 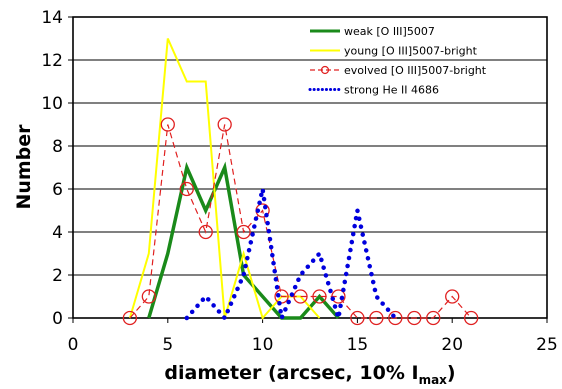 I want to click on x-axis-title-close: ), so click(x=451, y=373).